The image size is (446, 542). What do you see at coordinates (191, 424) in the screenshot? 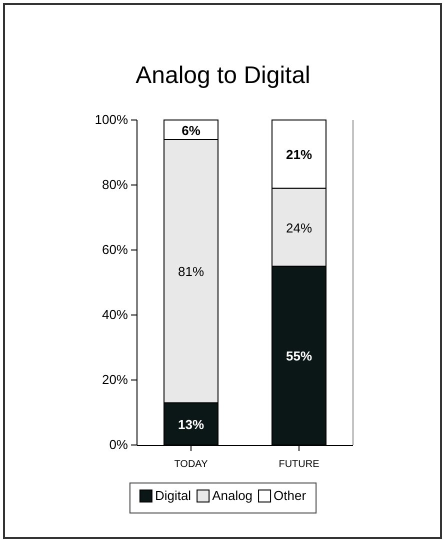
I see `data-label: 13%` at bounding box center [191, 424].